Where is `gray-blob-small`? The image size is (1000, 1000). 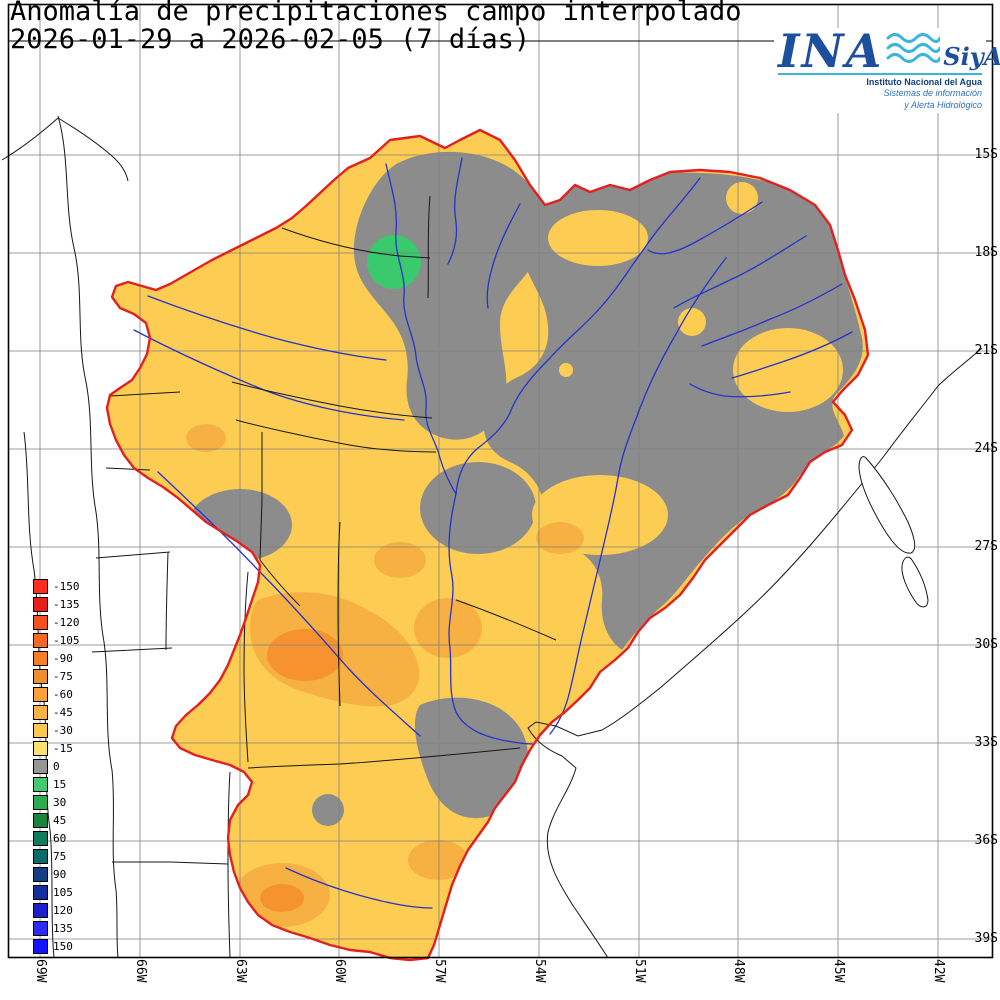
gray-blob-small is located at coordinates (328, 810).